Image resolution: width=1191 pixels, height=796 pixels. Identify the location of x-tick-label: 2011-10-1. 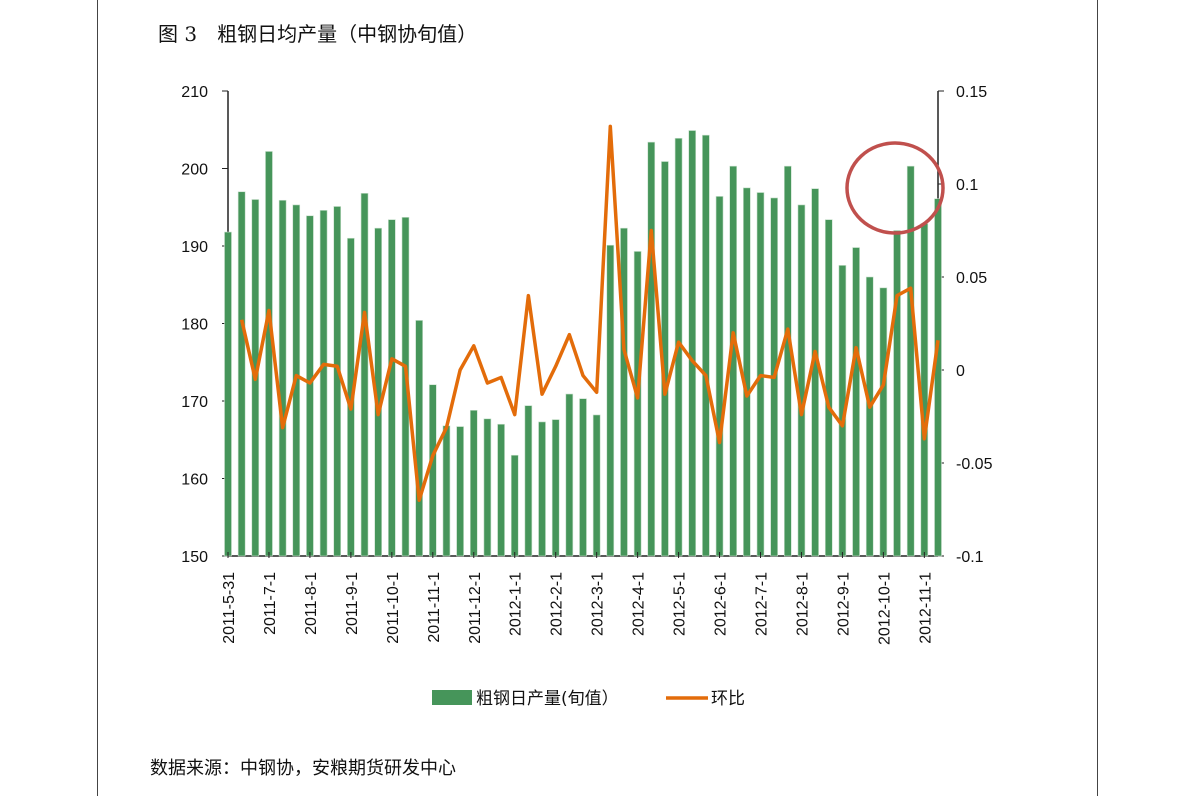
(393, 608).